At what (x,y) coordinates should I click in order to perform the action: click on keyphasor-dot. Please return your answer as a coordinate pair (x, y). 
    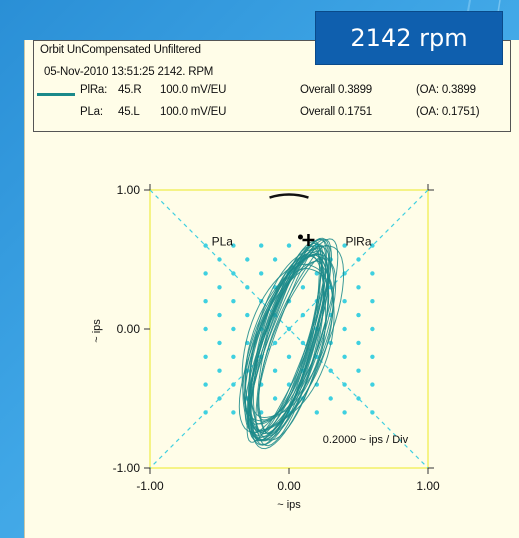
    Looking at the image, I should click on (300, 237).